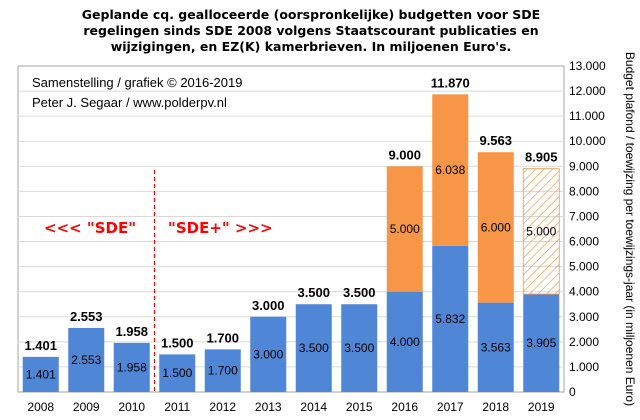  Describe the element at coordinates (359, 407) in the screenshot. I see `x-category-label: 2015` at that location.